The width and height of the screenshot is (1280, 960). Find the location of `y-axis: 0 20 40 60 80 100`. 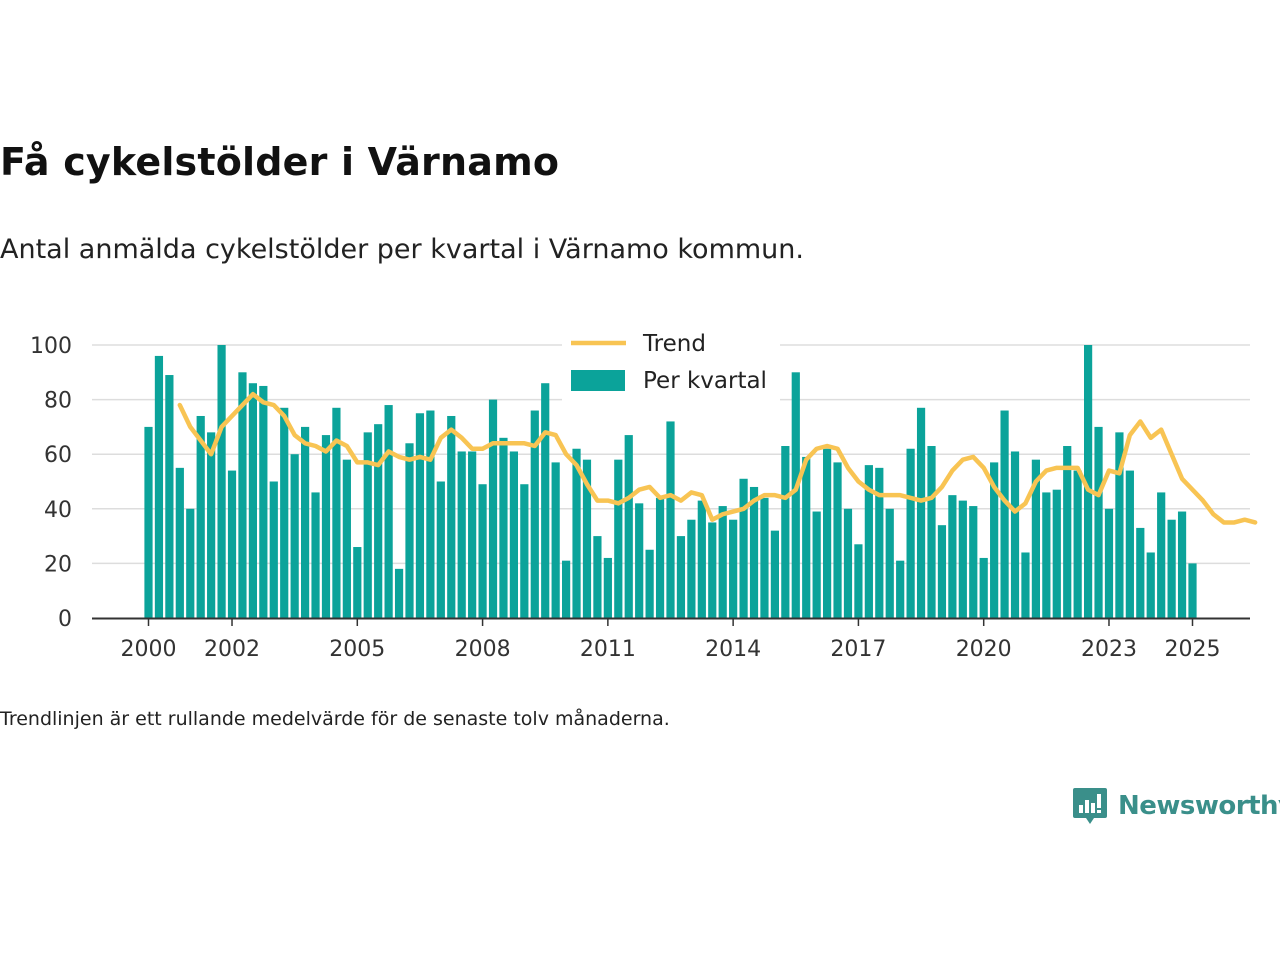

y-axis: 0 20 40 60 80 100 is located at coordinates (51, 483).